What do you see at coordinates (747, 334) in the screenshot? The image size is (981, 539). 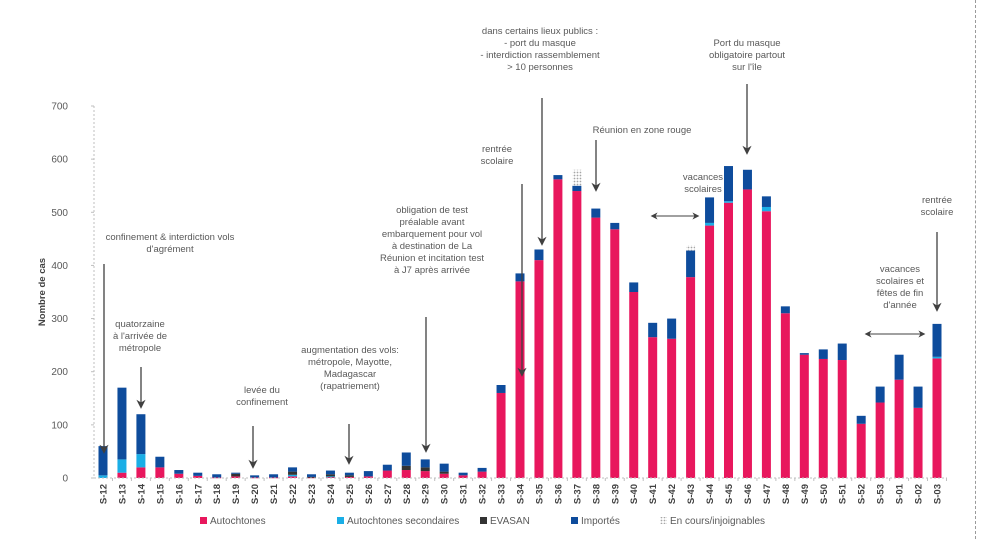 I see `bar-S-46-autochtones` at bounding box center [747, 334].